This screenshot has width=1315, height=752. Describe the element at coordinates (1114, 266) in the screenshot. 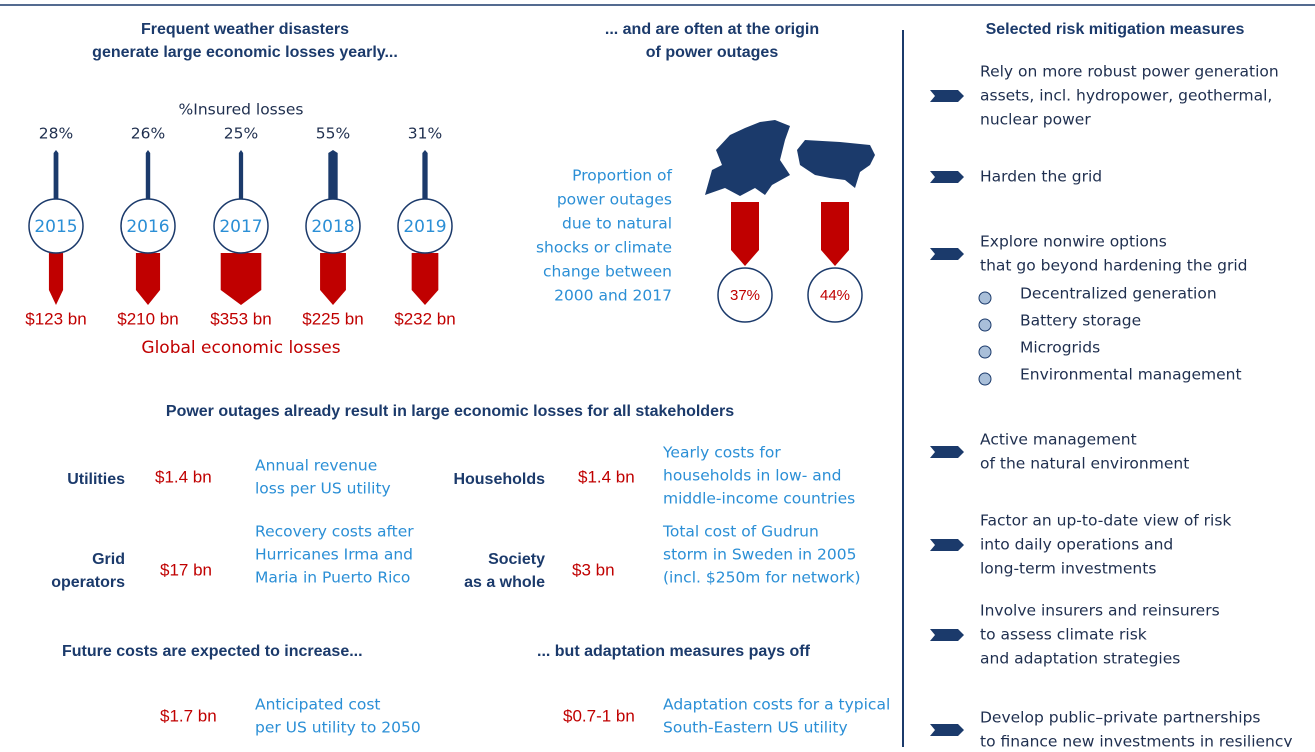

I see `measure: that go beyond hardening the grid` at that location.